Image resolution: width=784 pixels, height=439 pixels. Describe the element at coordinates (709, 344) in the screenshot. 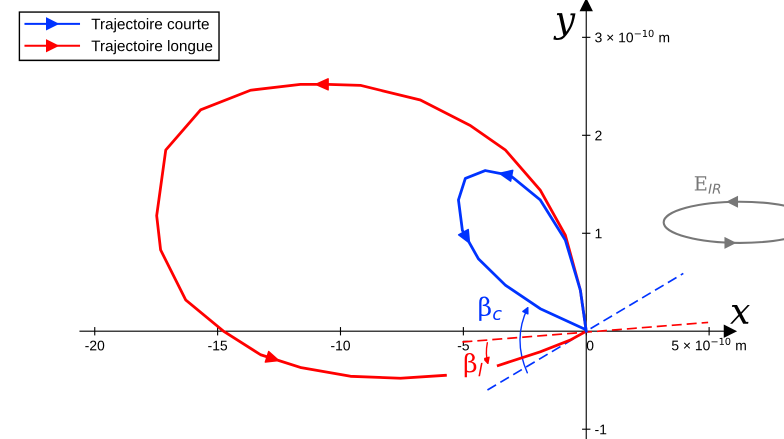

I see `x-tick-label: 5 × 10$^{−10}$ m` at that location.